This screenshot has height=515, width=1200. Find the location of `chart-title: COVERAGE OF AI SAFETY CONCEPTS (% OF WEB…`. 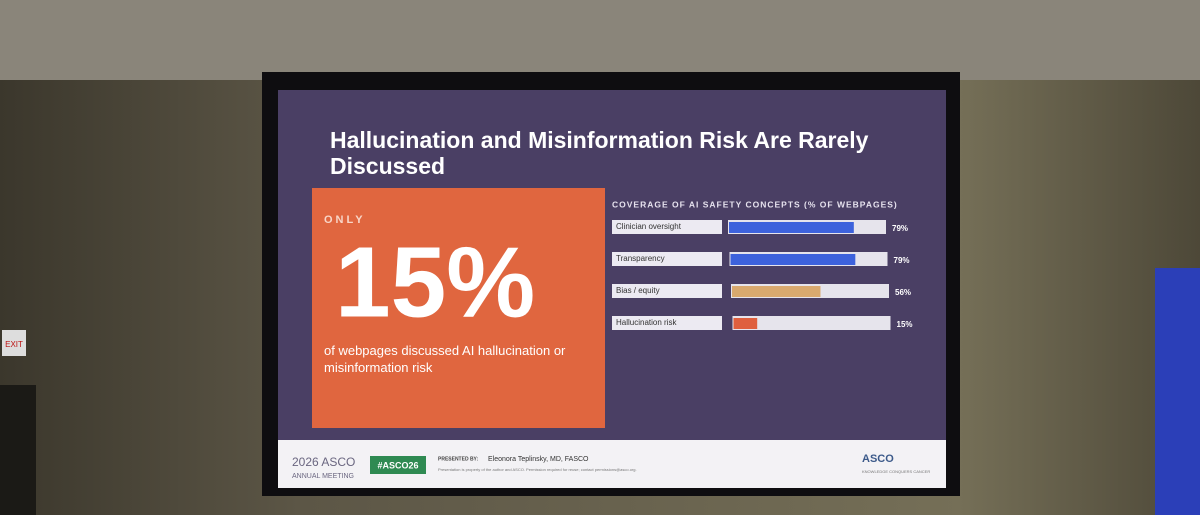

chart-title: COVERAGE OF AI SAFETY CONCEPTS (% OF WEB… is located at coordinates (755, 204).